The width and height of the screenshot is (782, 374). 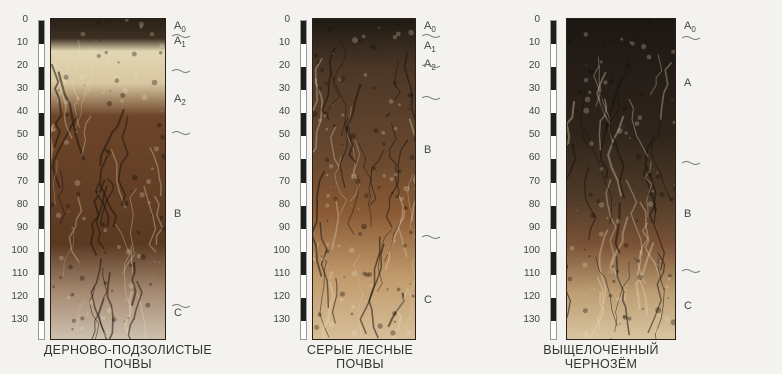 I want to click on depth-tick-label: 80, so click(x=22, y=204).